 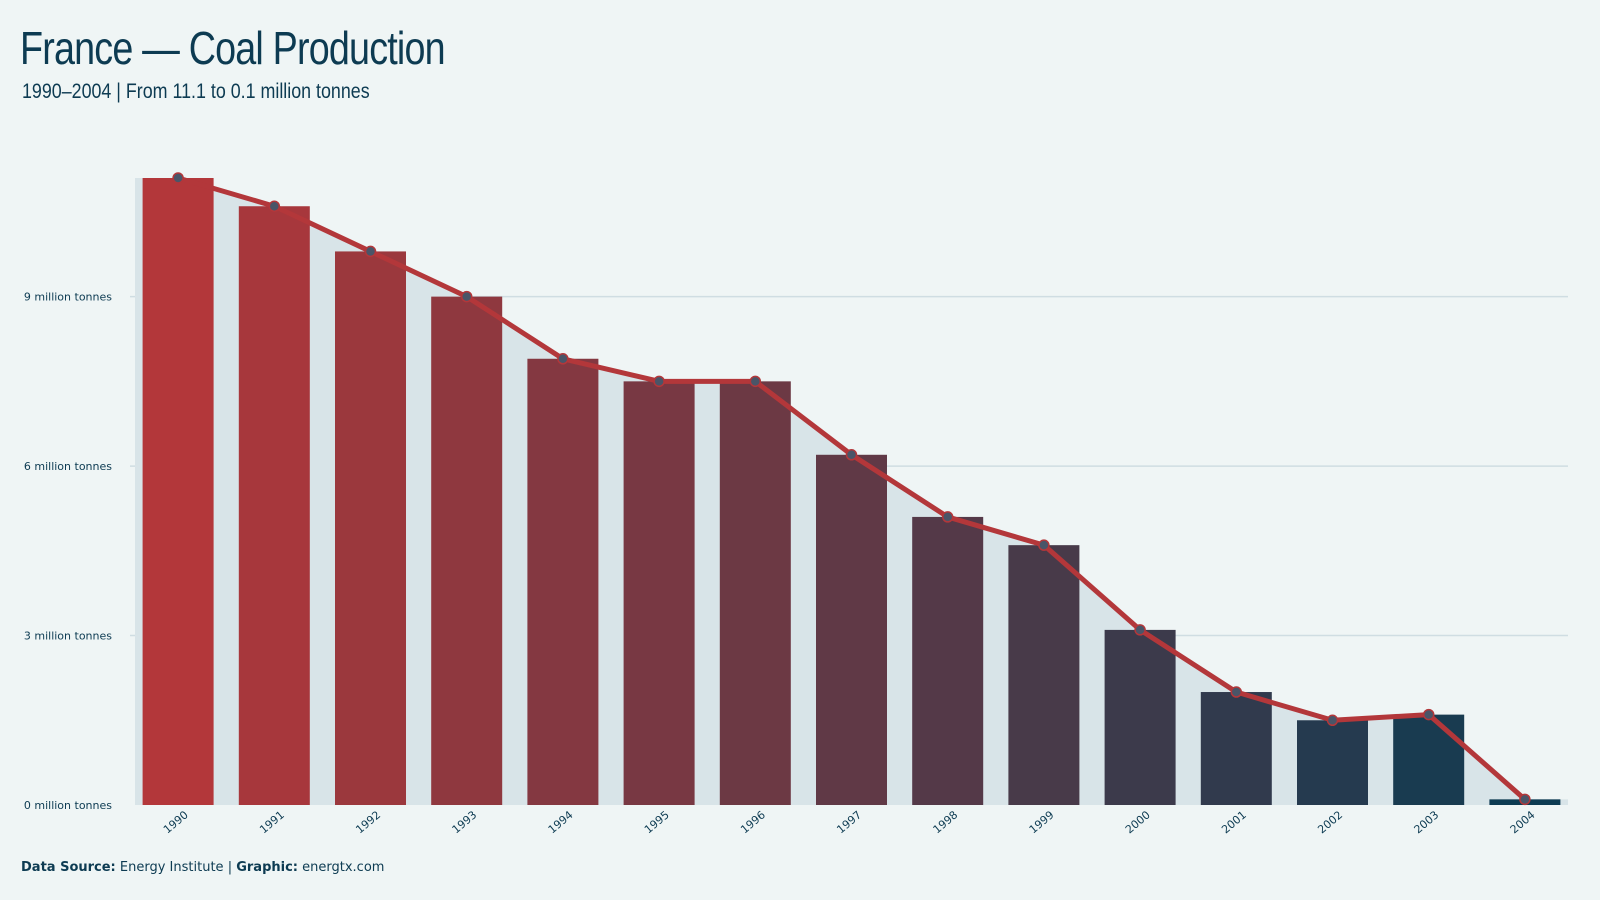 What do you see at coordinates (1234, 822) in the screenshot?
I see `x-tick-label: 2001` at bounding box center [1234, 822].